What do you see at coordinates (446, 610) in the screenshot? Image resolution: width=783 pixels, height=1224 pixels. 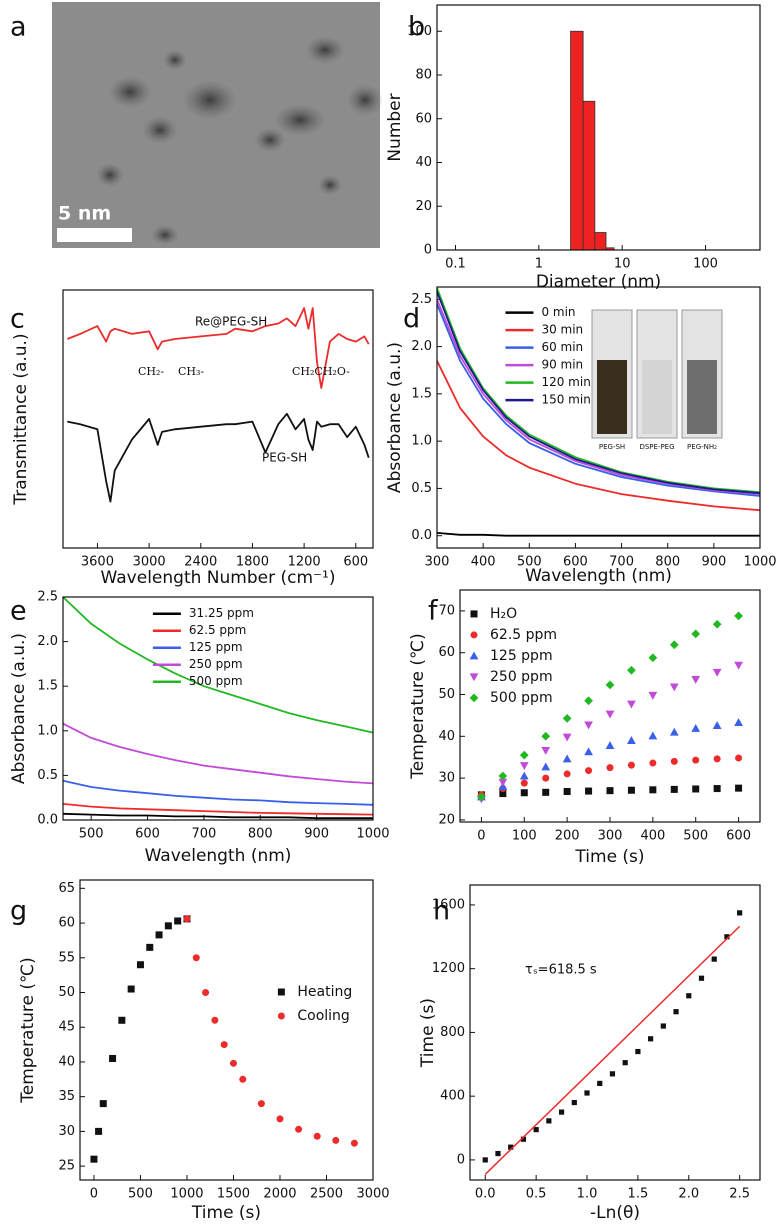 I see `y-tick-label: 70` at bounding box center [446, 610].